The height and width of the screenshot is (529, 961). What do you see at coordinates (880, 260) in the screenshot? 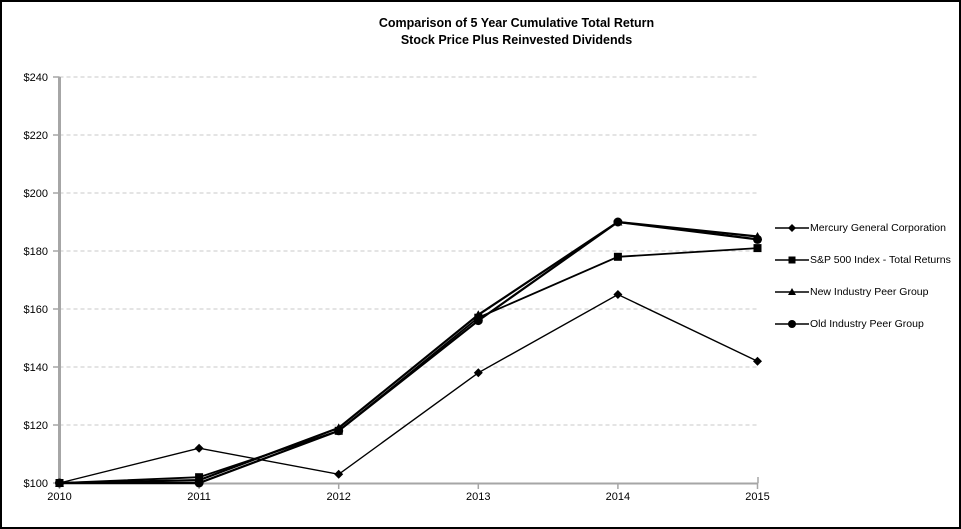
I see `legend-label: S&P 500 Index - Total Returns` at bounding box center [880, 260].